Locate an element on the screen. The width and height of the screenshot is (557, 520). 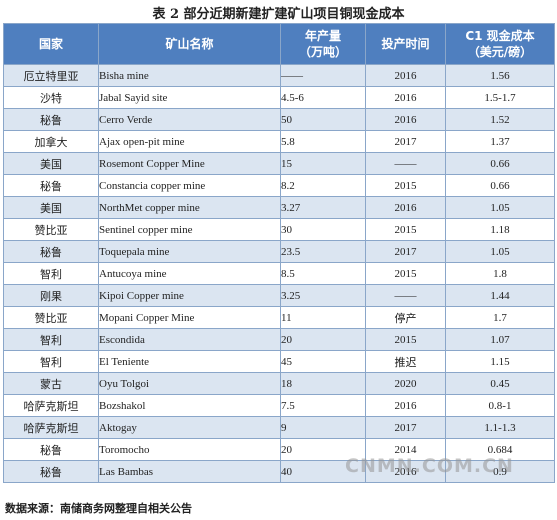
cell-cost: 1.52 is located at coordinates (500, 119).